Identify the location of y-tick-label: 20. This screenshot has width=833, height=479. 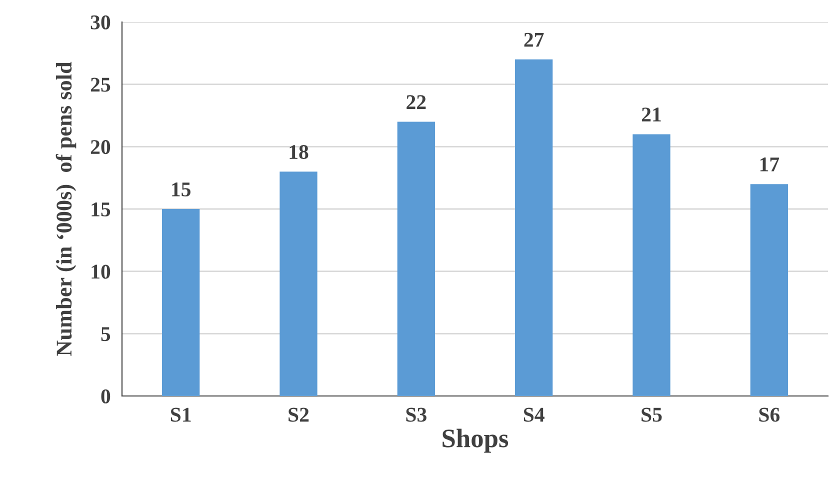
(100, 147).